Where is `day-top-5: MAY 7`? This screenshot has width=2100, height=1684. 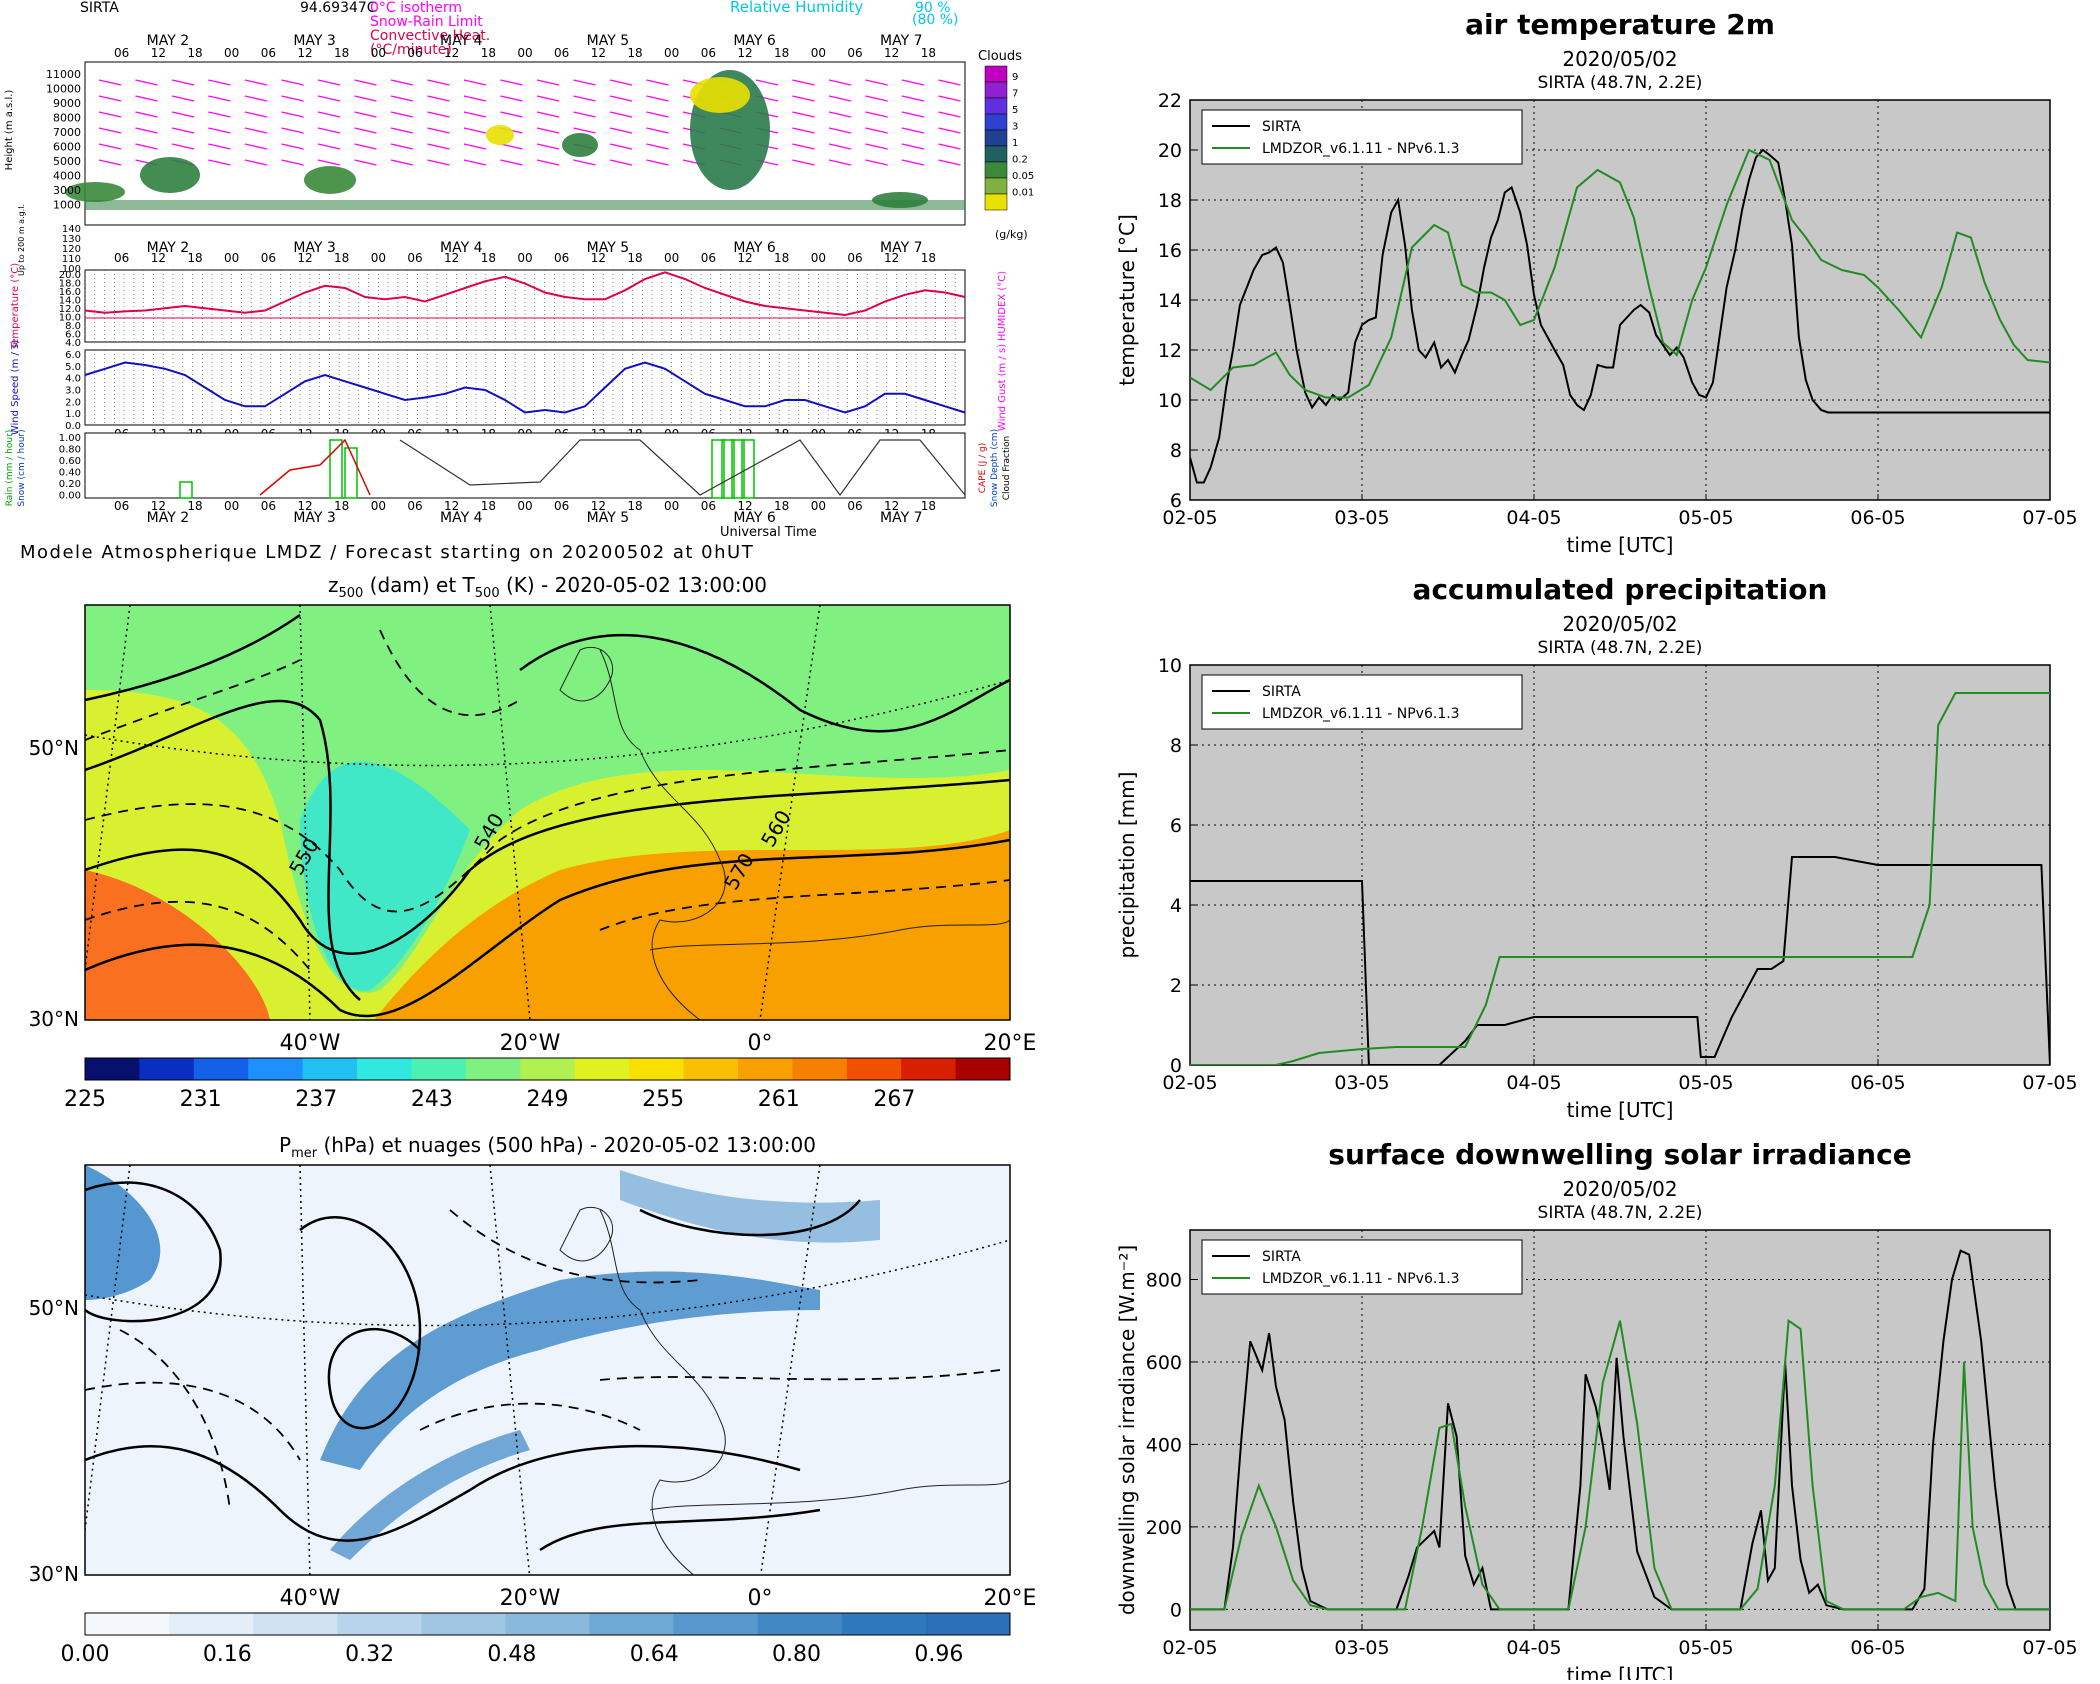 day-top-5: MAY 7 is located at coordinates (901, 41).